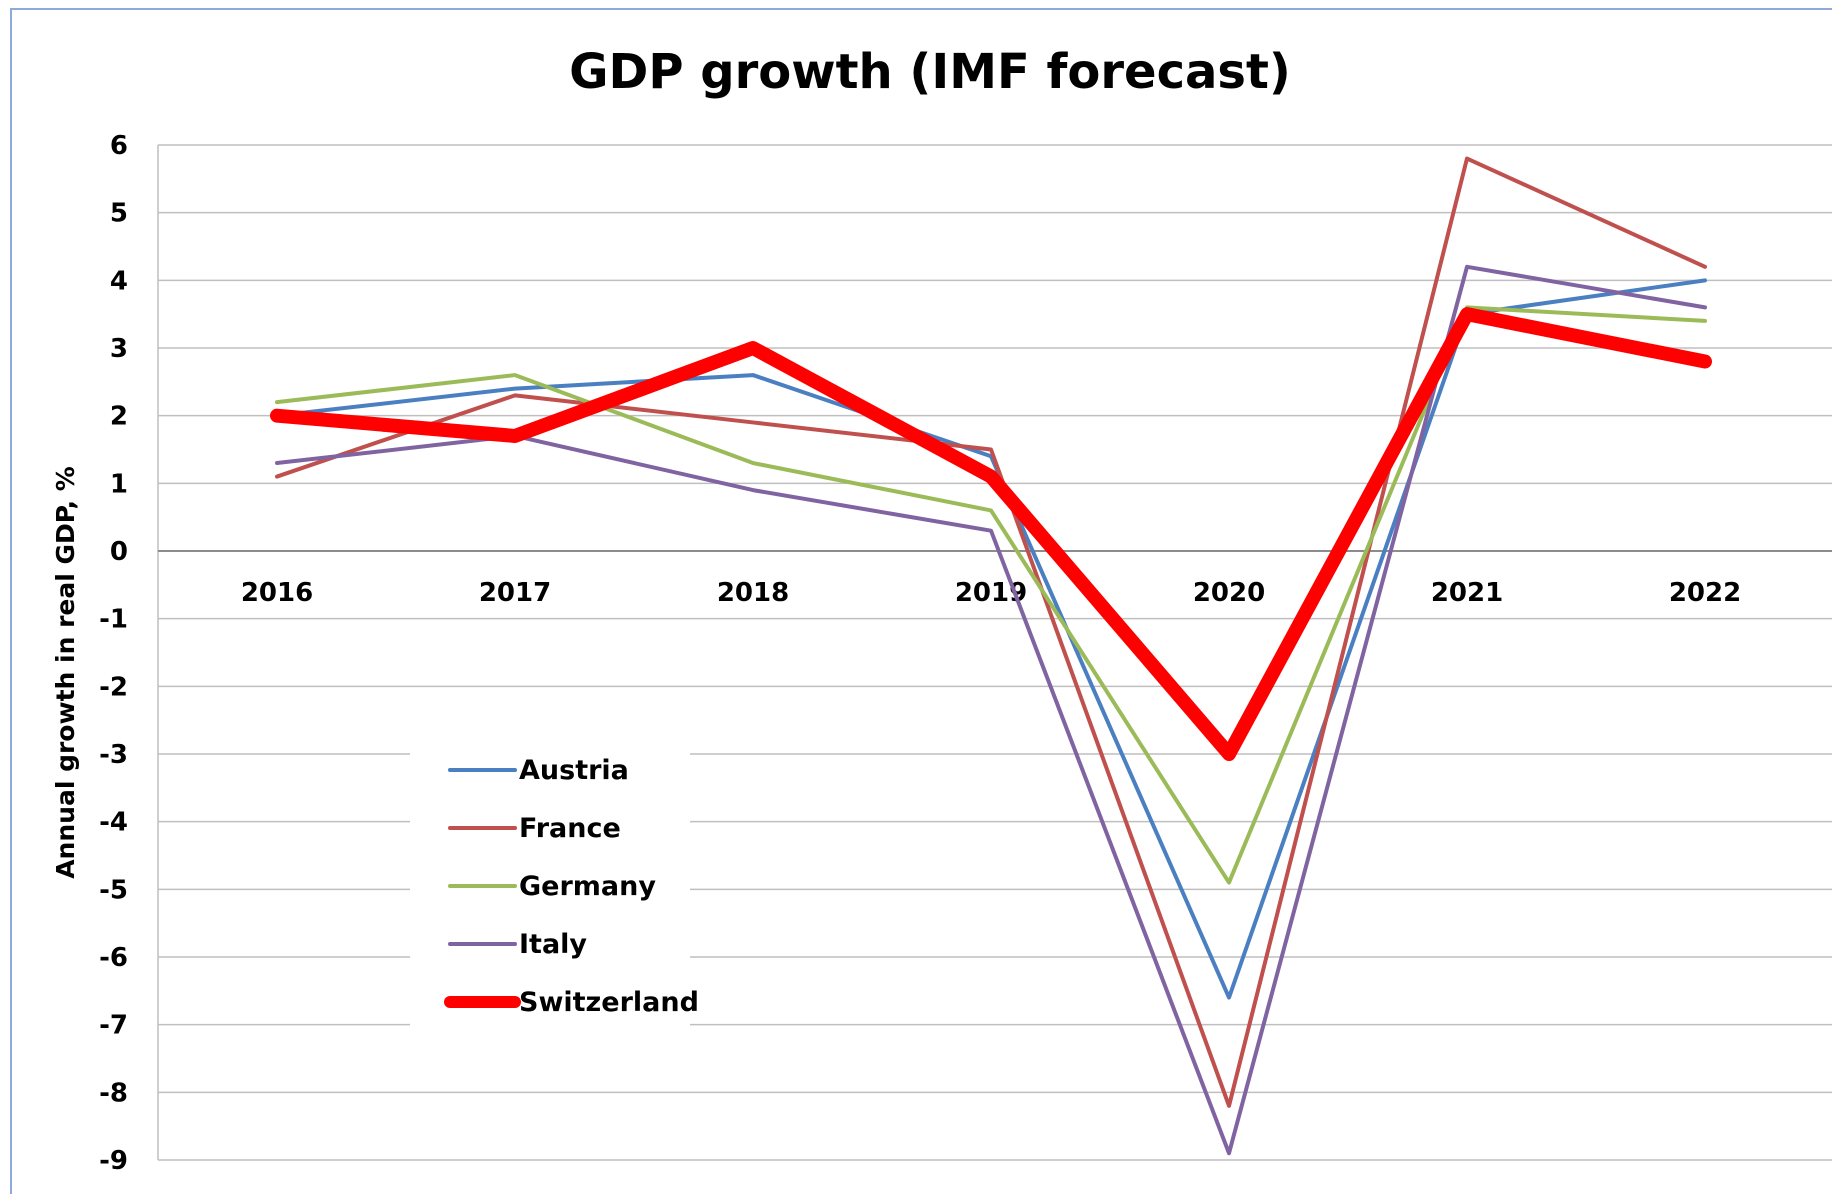 This screenshot has width=1832, height=1196. Describe the element at coordinates (119, 552) in the screenshot. I see `y-tick-label: 0` at that location.